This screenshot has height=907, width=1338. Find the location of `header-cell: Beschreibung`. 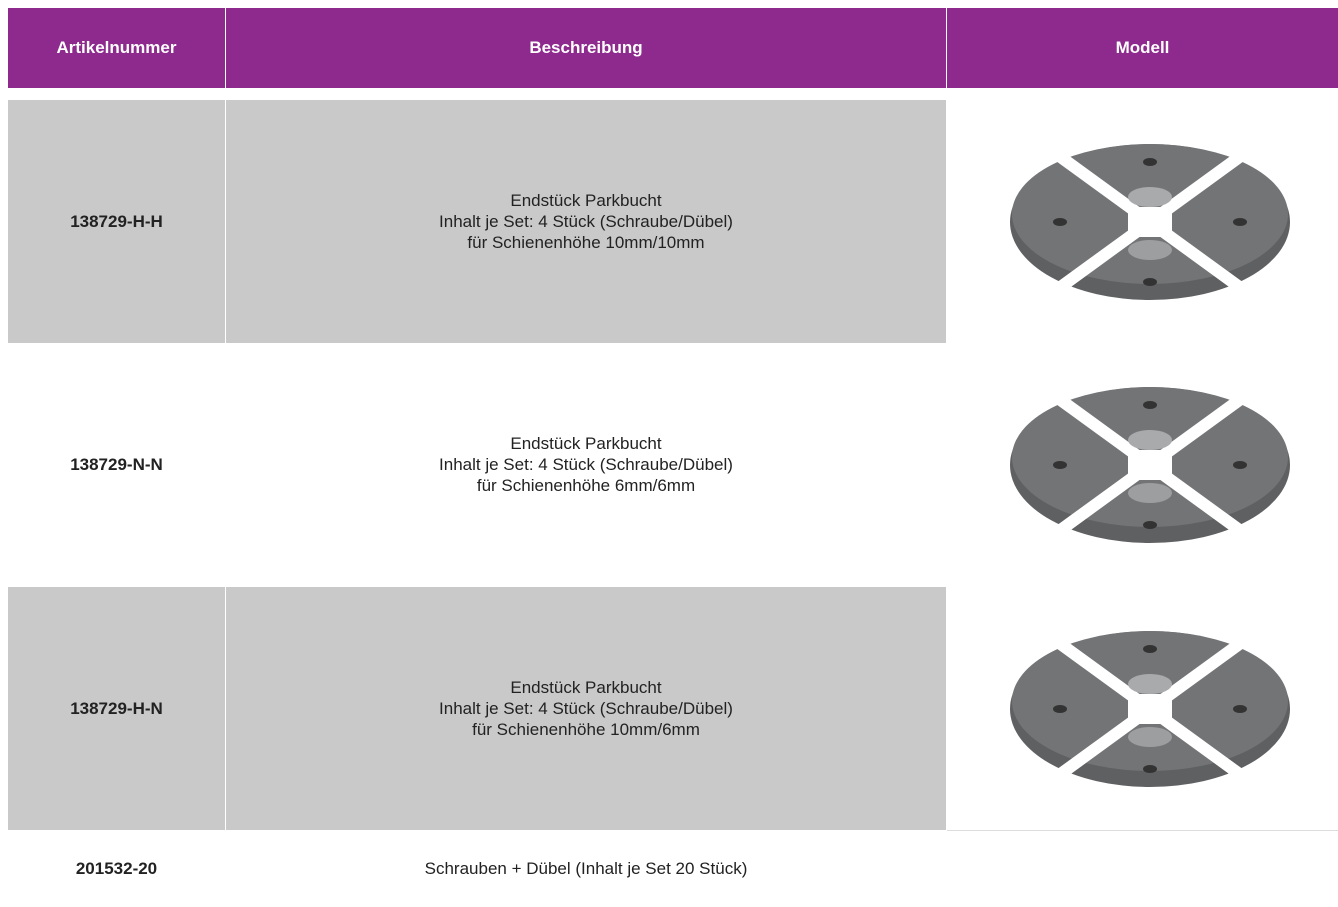

header-cell: Beschreibung is located at coordinates (586, 48).